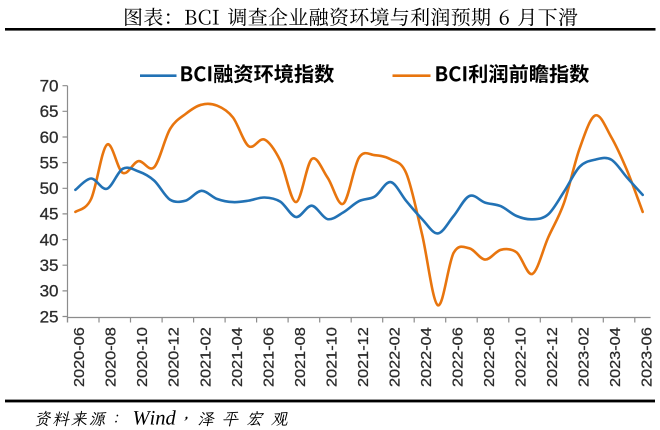 Image resolution: width=660 pixels, height=430 pixels. I want to click on svg-text: 70, so click(49, 86).